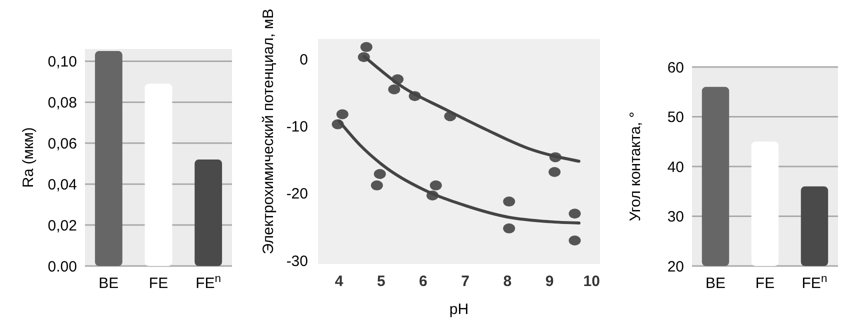 The height and width of the screenshot is (327, 857). Describe the element at coordinates (62, 267) in the screenshot. I see `y-tick-label: 0.00` at that location.